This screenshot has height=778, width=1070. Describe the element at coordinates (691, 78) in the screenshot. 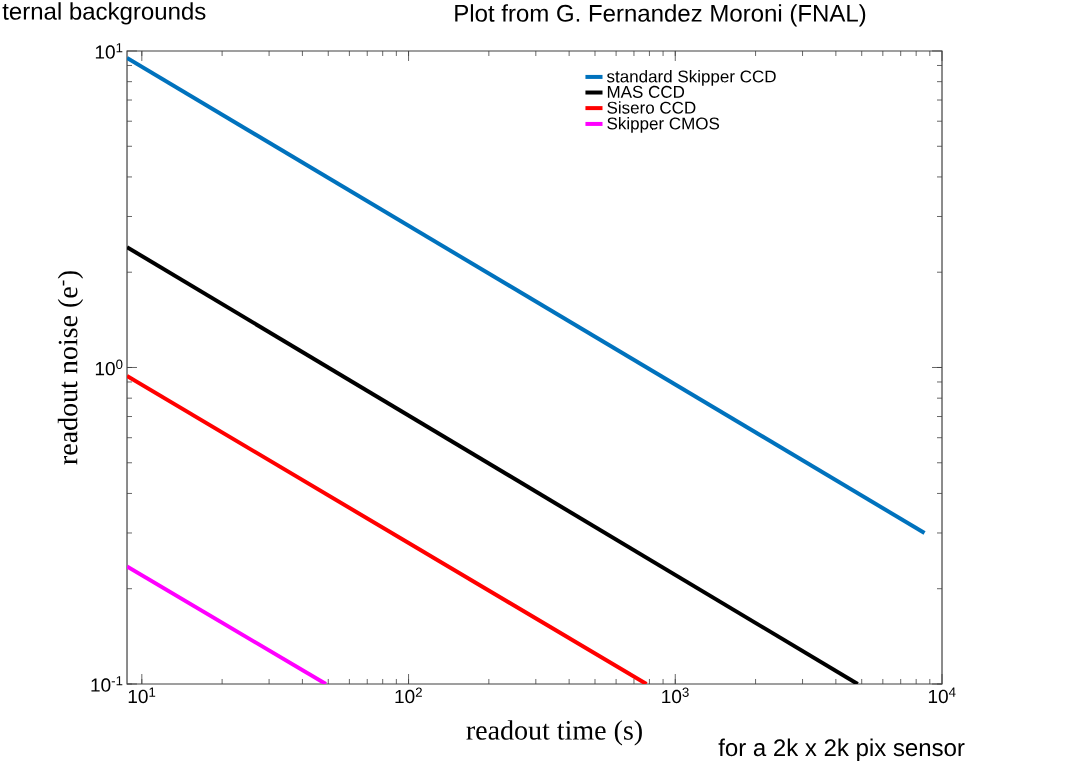

I see `legend-label: standard Skipper CCD` at that location.